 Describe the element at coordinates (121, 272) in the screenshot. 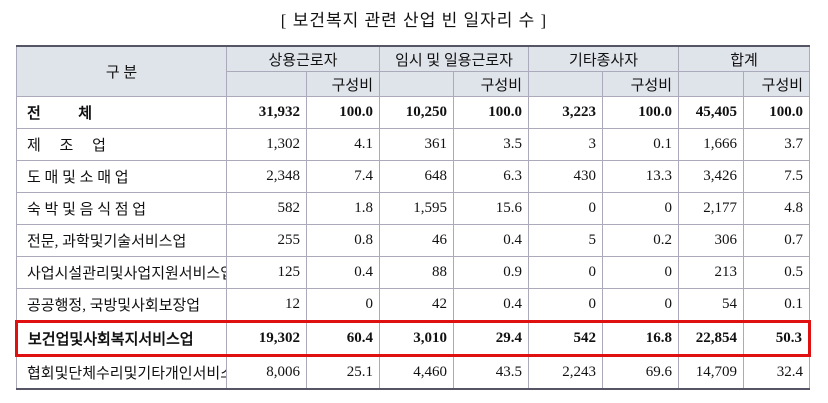

I see `row-label: 사업시설관리및사업지원서비스업` at that location.